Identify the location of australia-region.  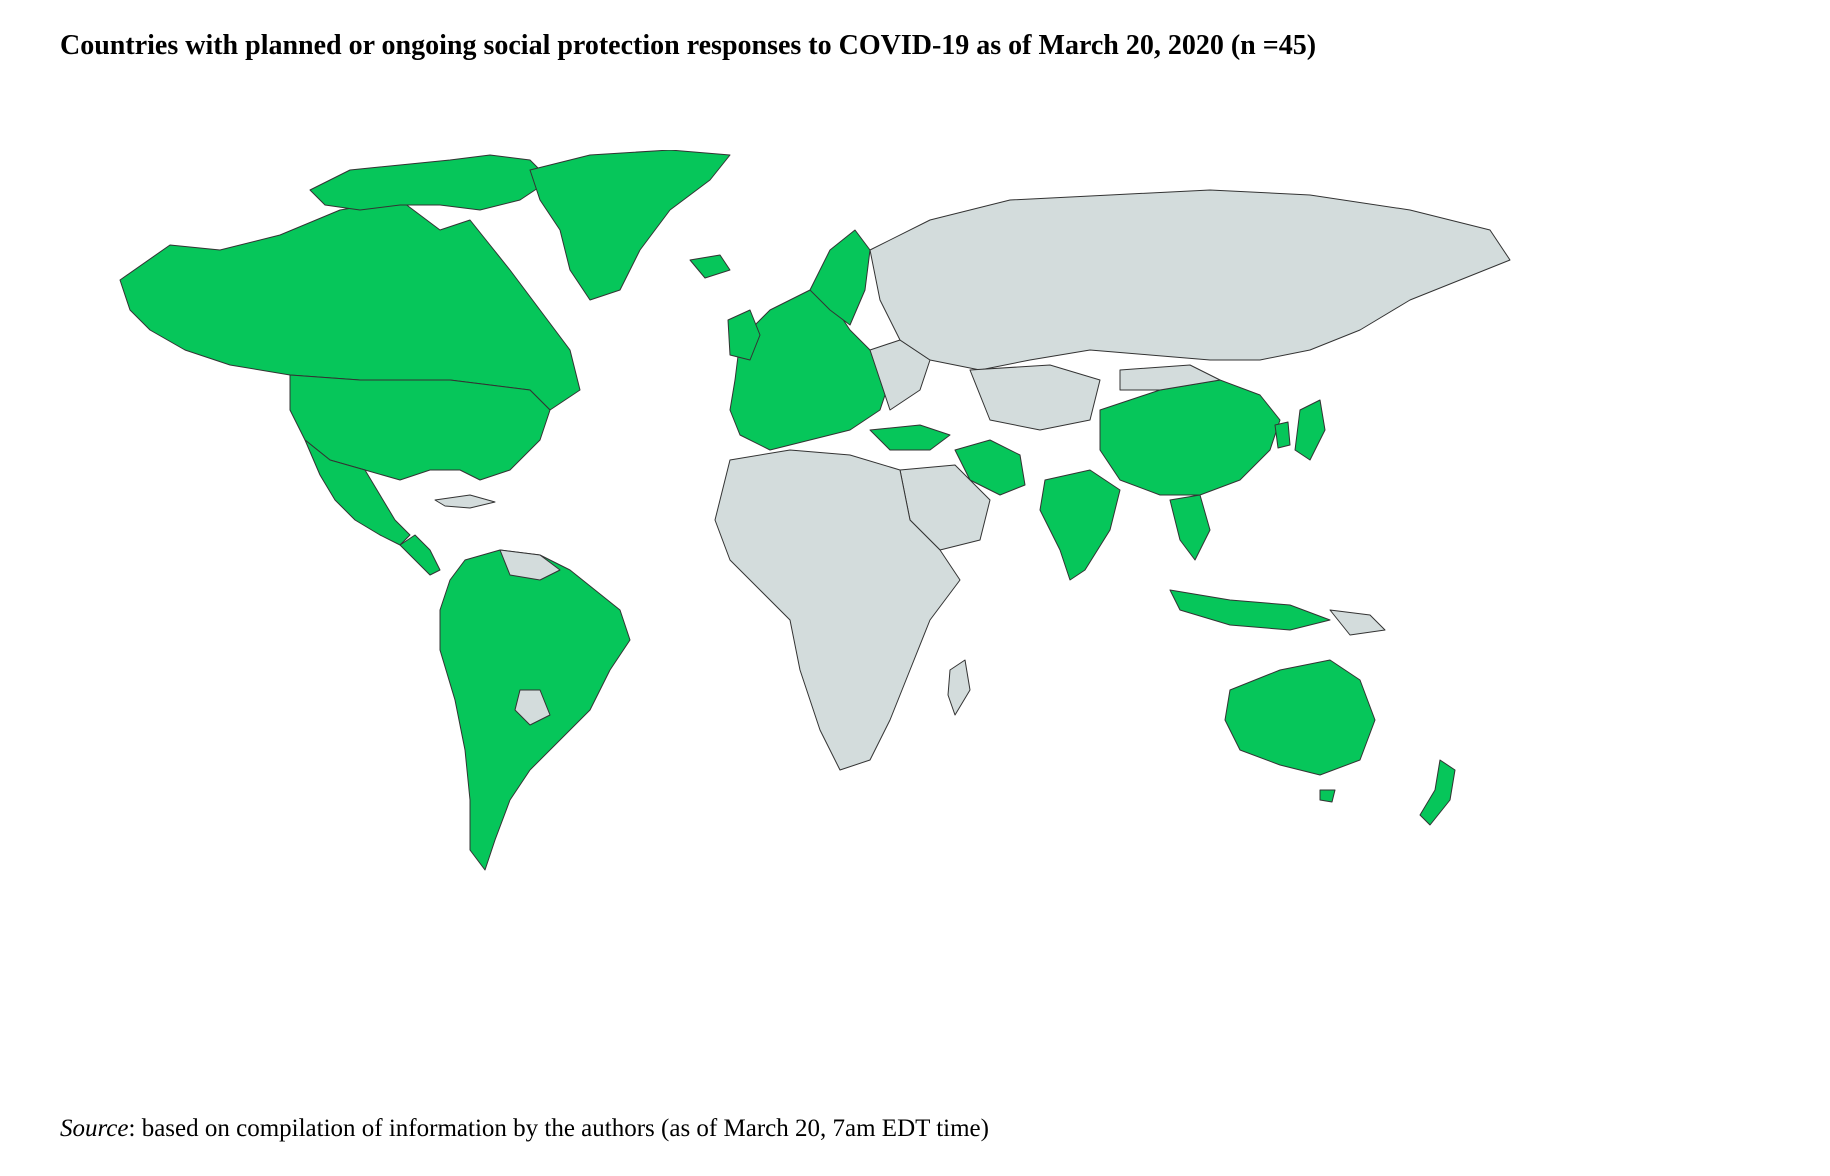
(1300, 717).